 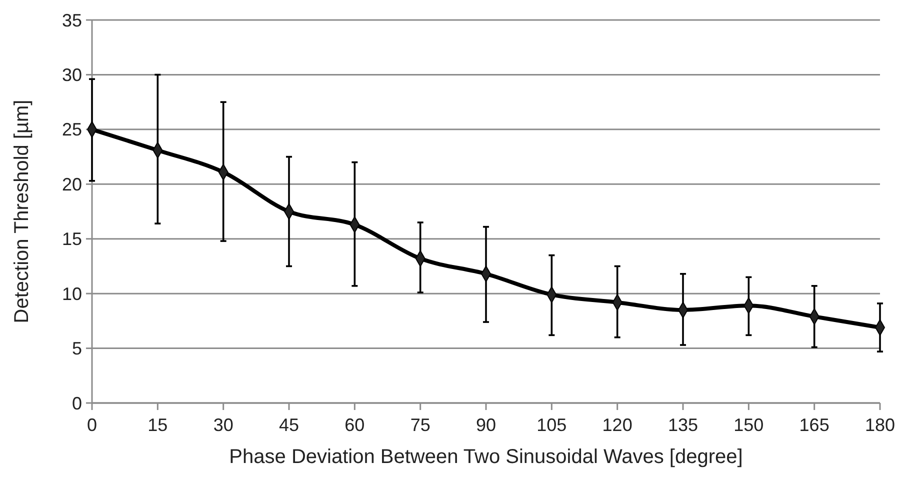 What do you see at coordinates (72, 20) in the screenshot?
I see `y-tick-label: 35` at bounding box center [72, 20].